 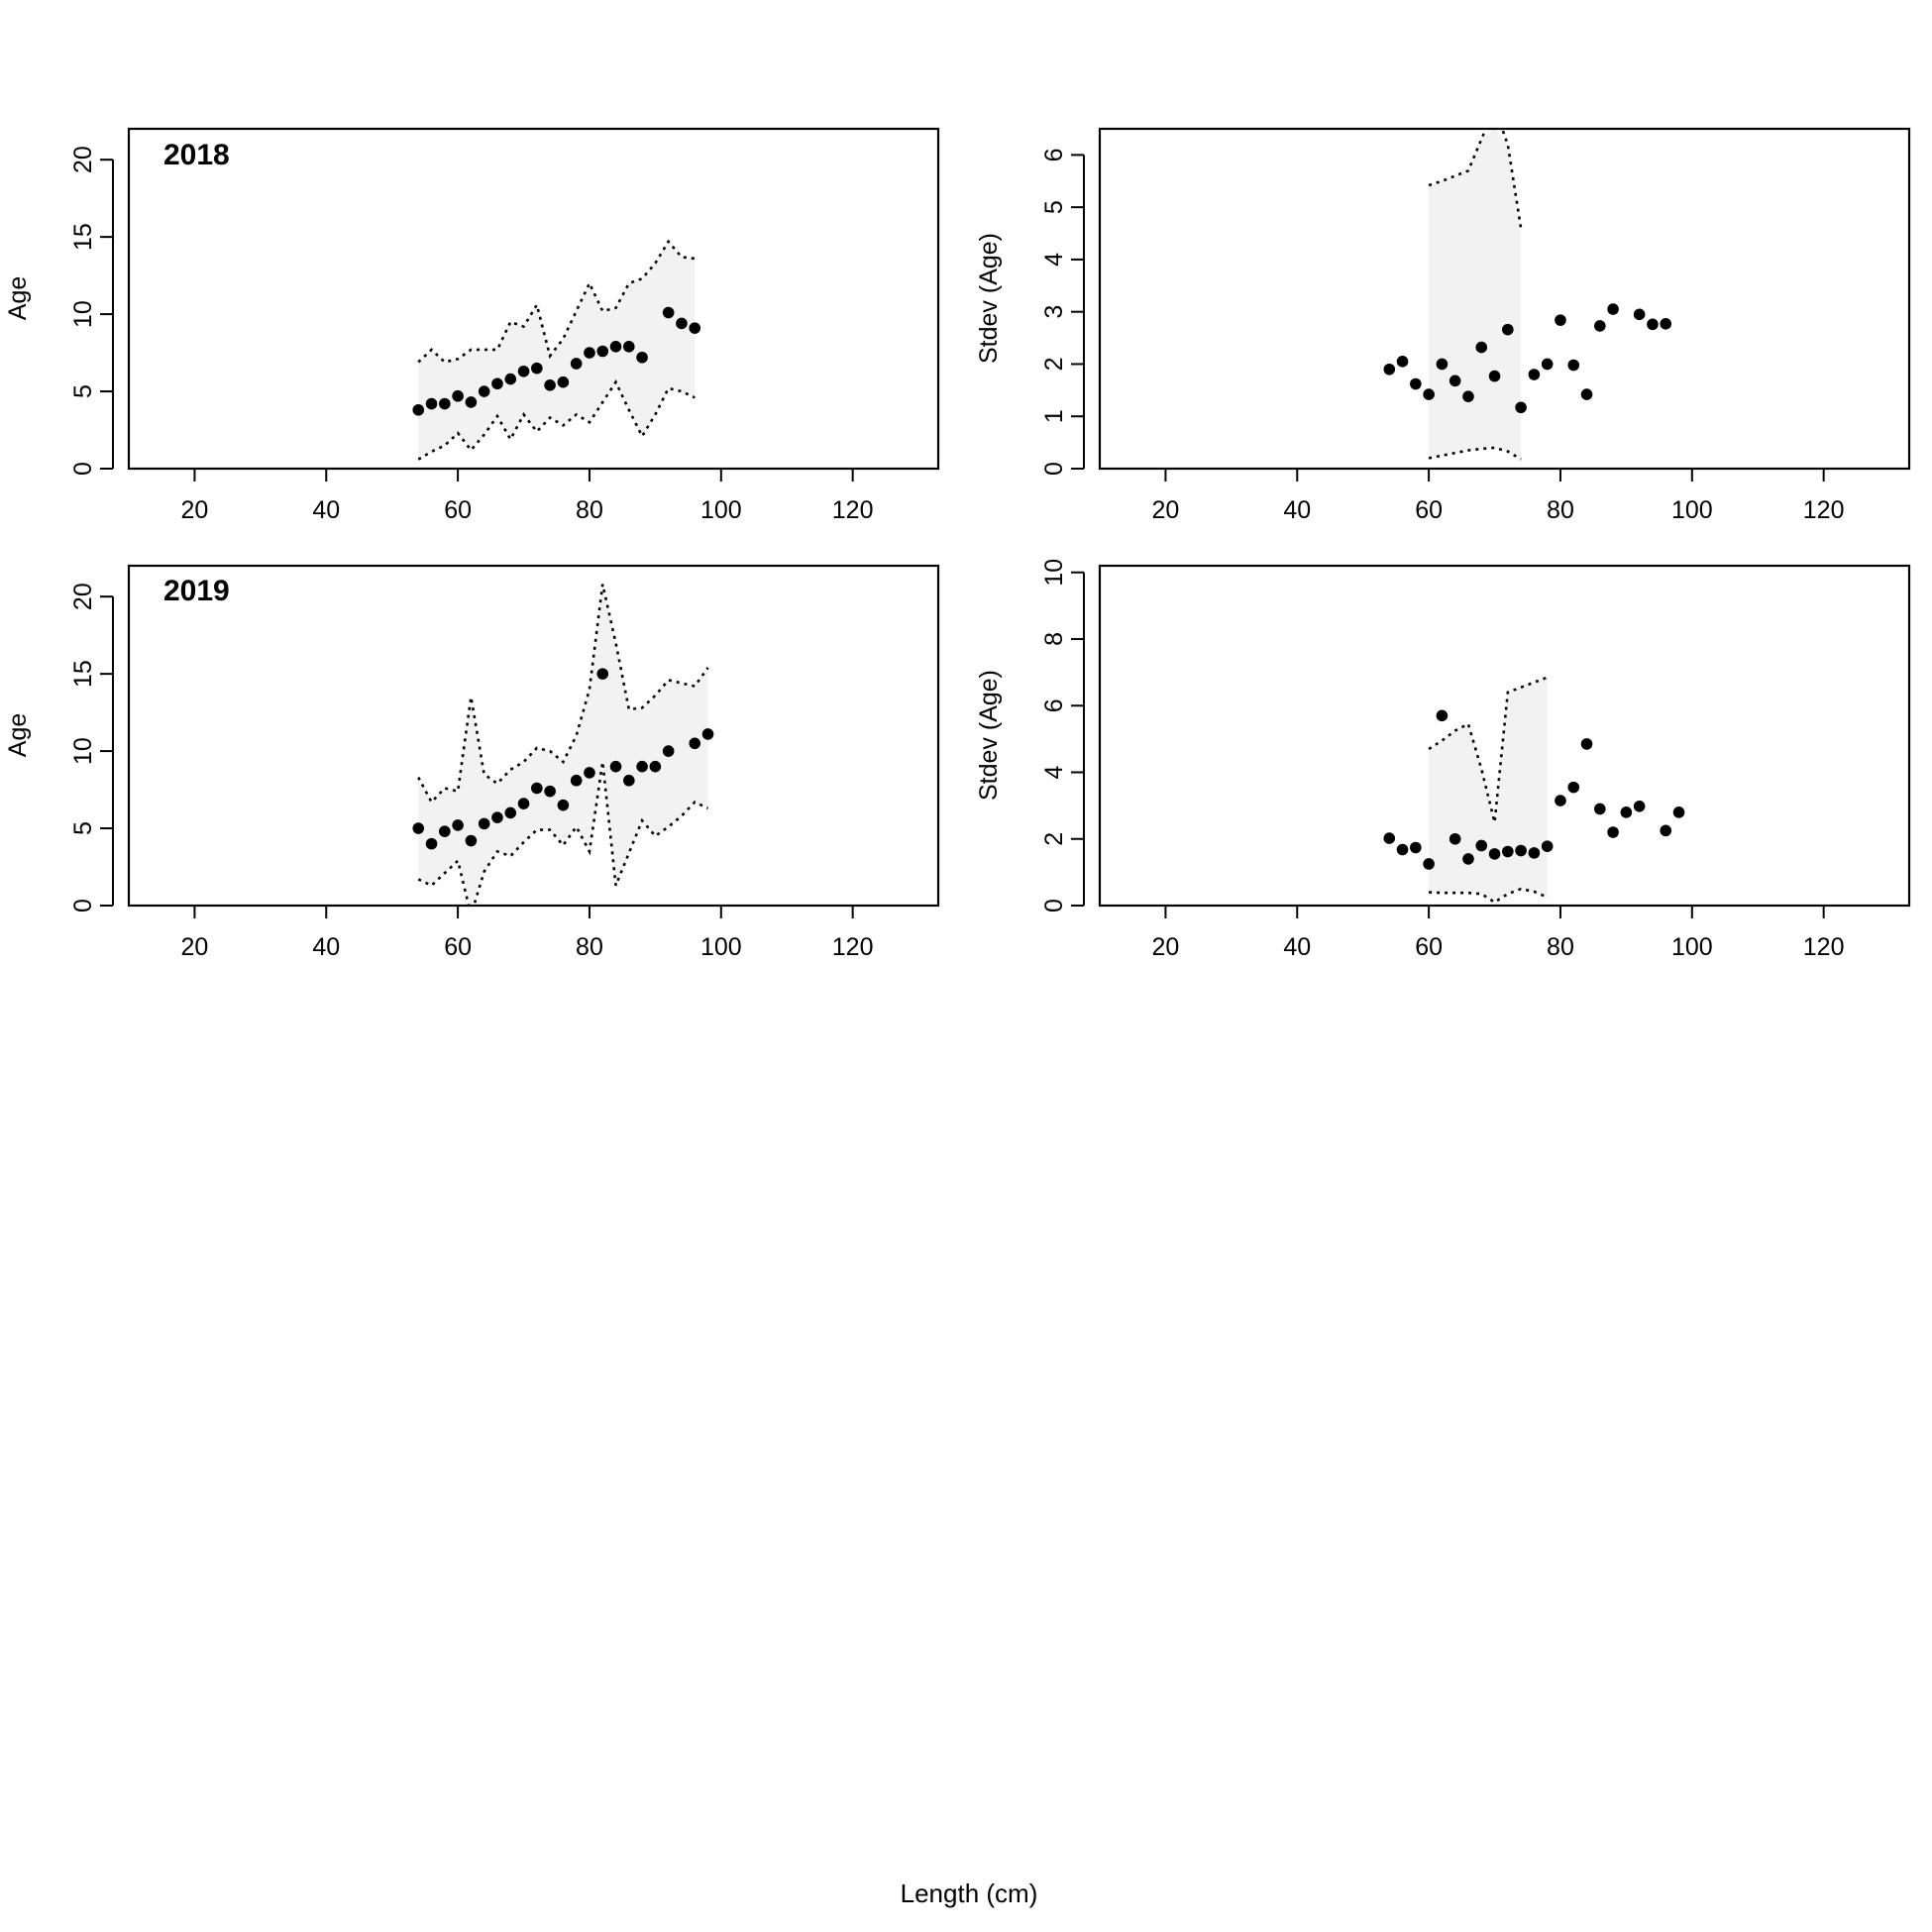 I want to click on plot-frame, so click(x=533, y=736).